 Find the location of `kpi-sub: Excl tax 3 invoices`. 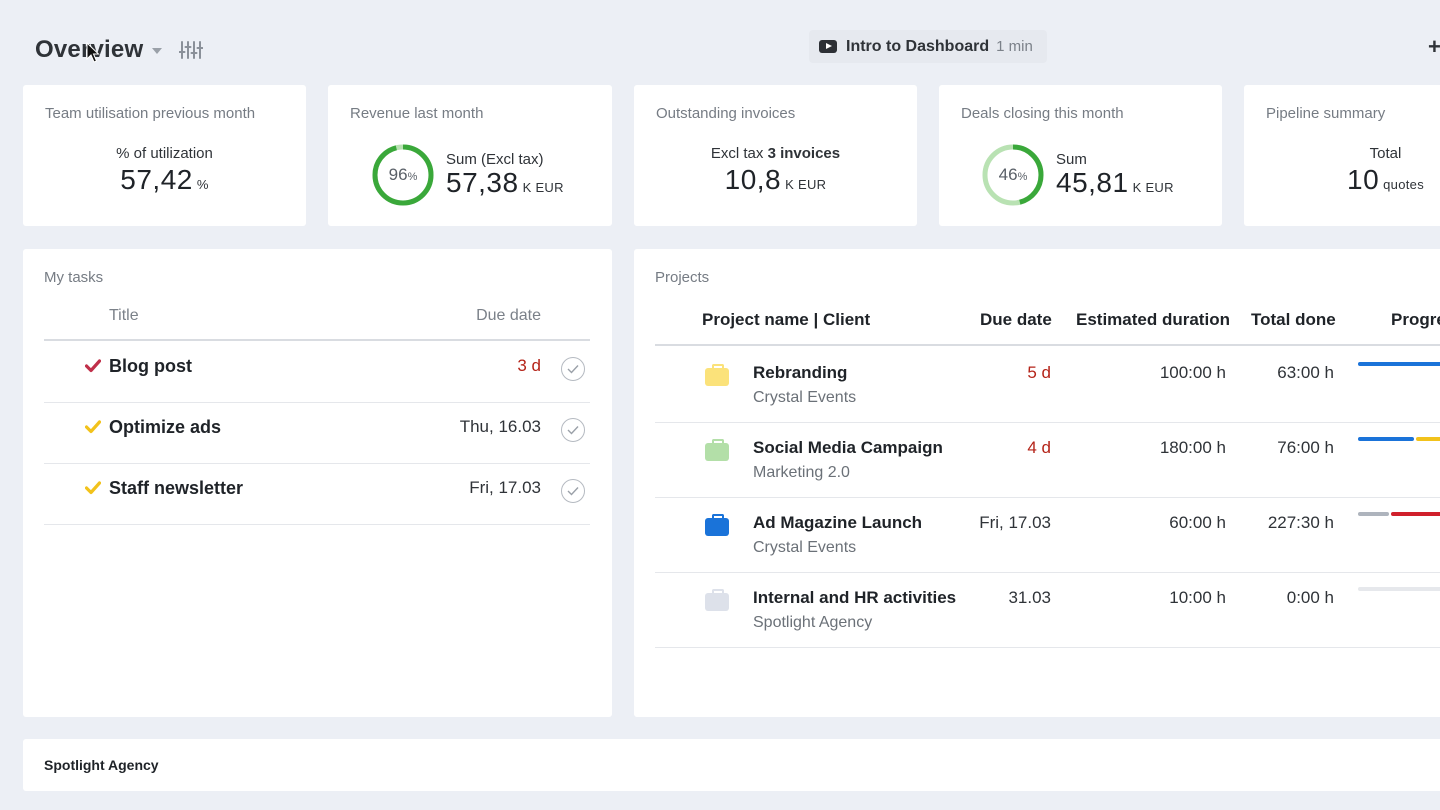

kpi-sub: Excl tax 3 invoices is located at coordinates (775, 153).